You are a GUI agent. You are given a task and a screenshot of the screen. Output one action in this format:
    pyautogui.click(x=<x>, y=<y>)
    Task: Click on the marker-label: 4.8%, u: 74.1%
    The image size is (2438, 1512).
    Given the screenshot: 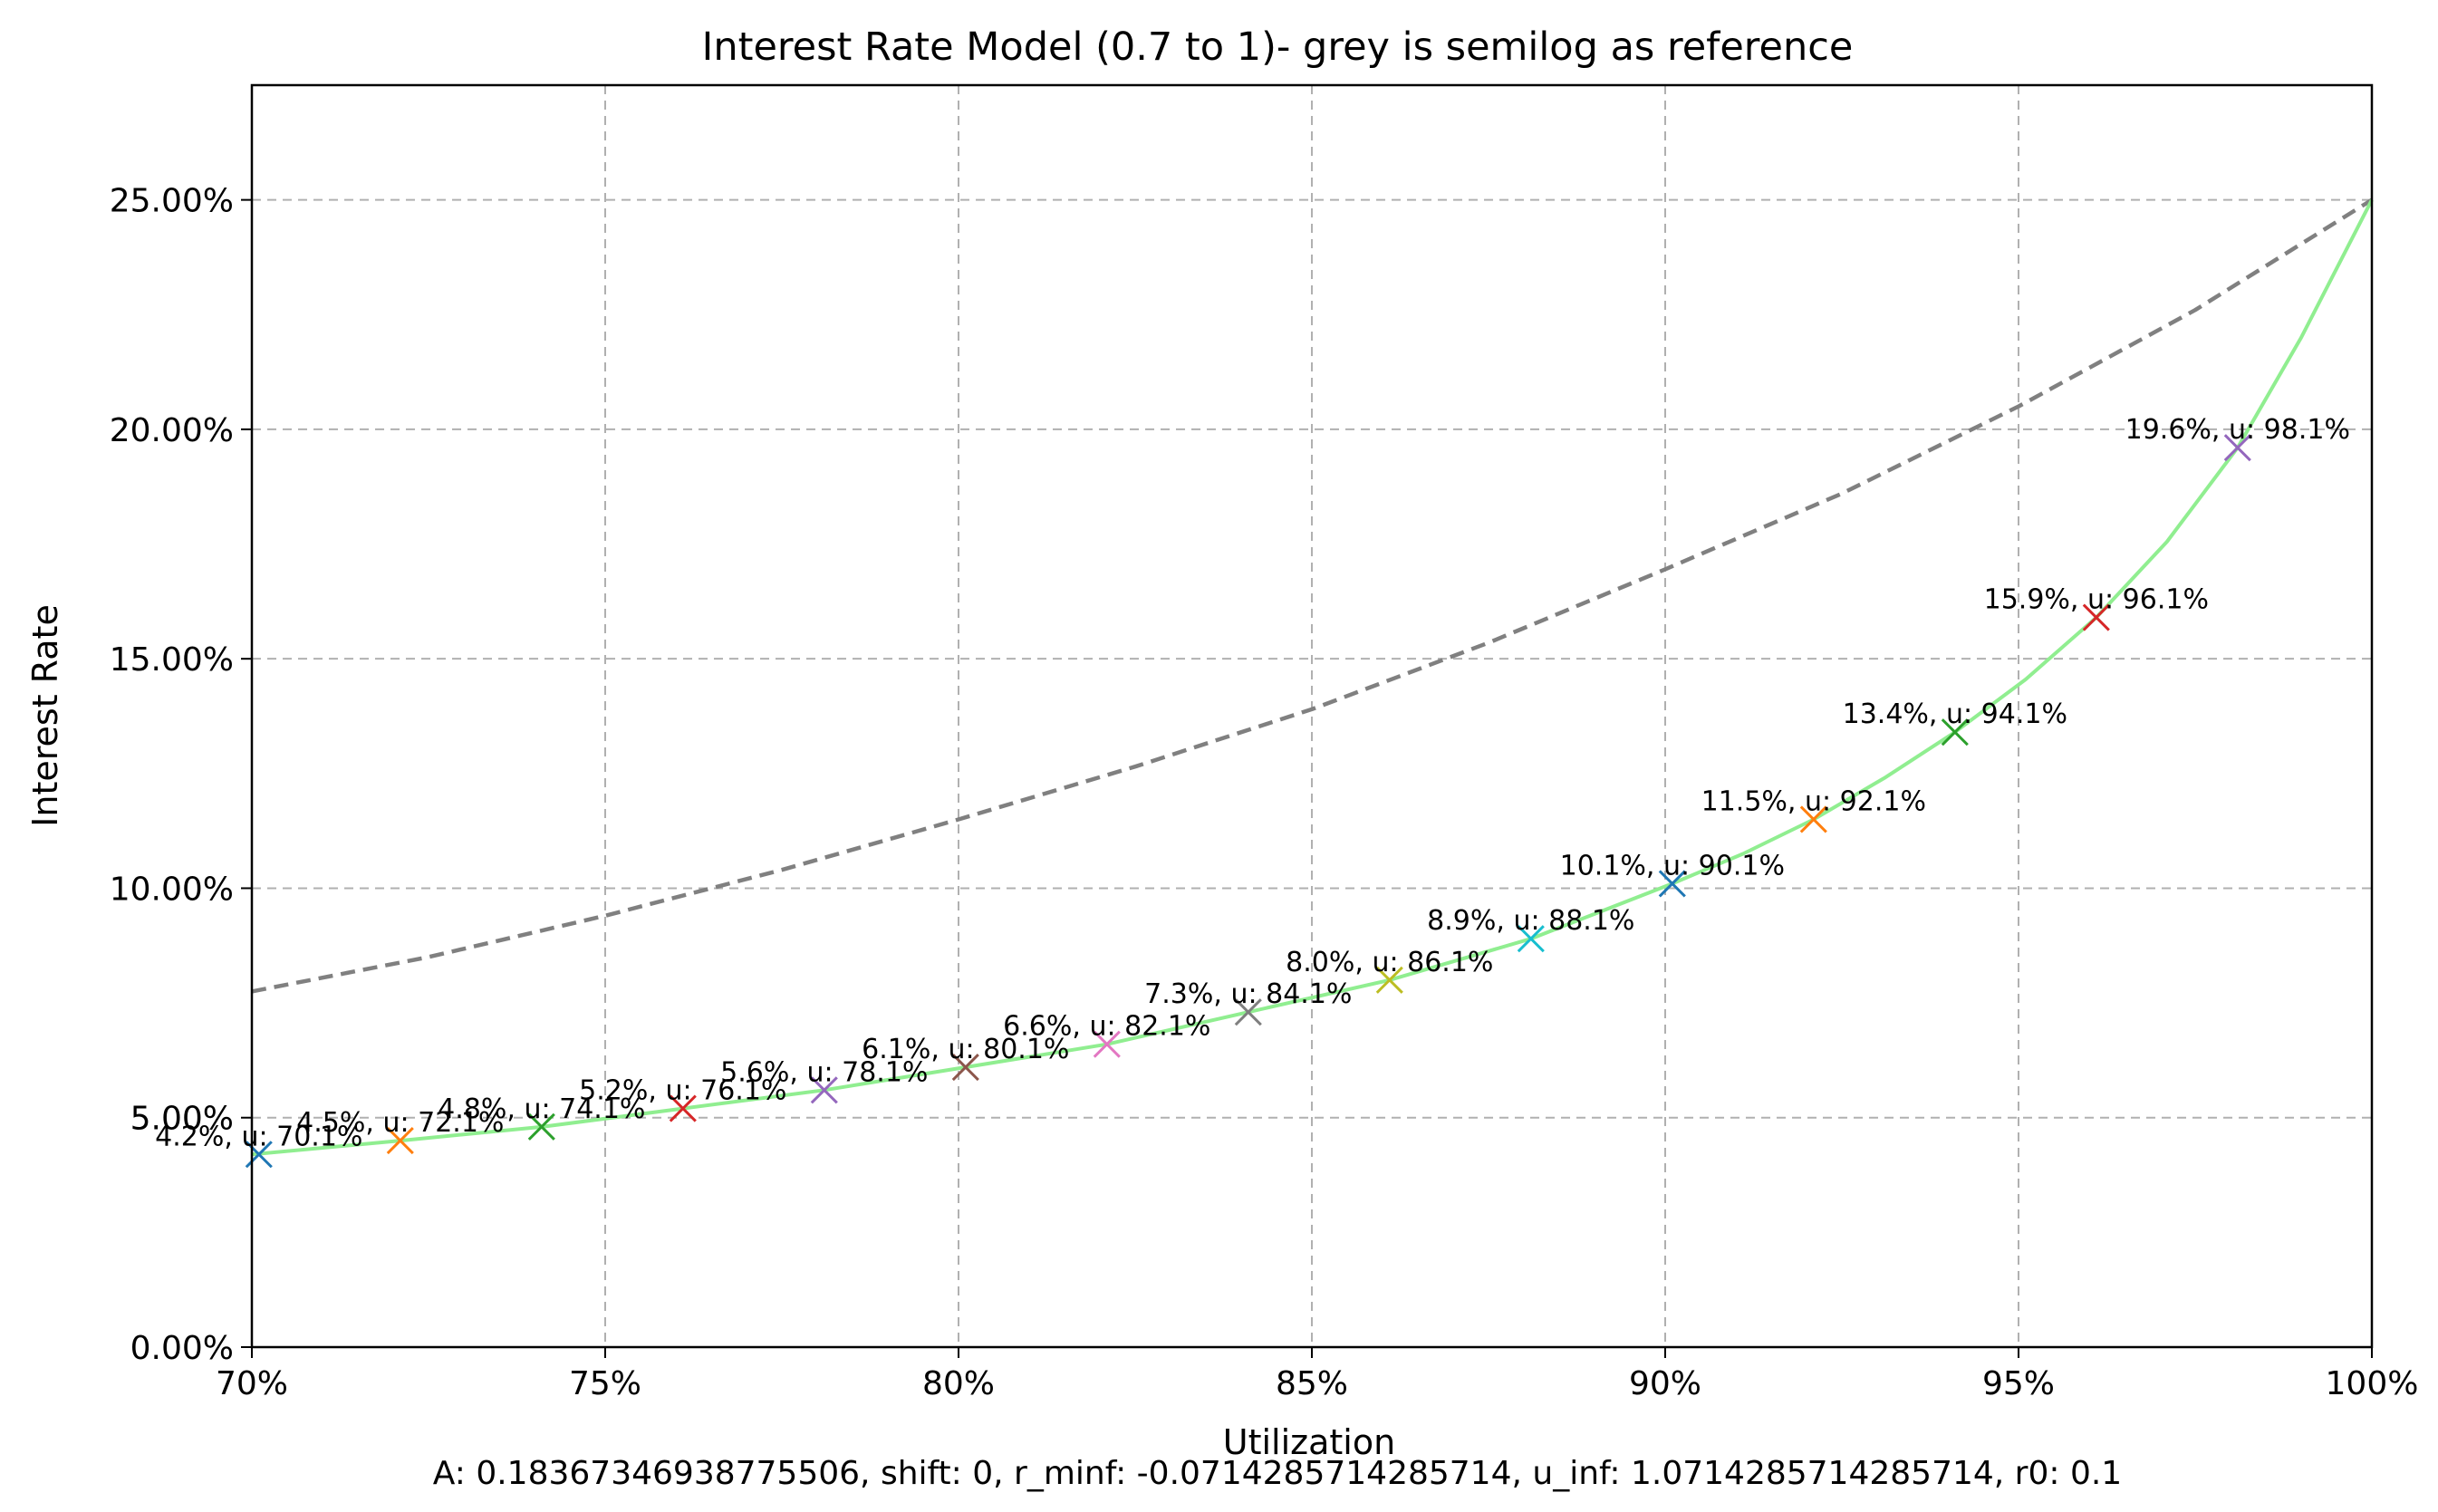 What is the action you would take?
    pyautogui.click(x=542, y=1109)
    